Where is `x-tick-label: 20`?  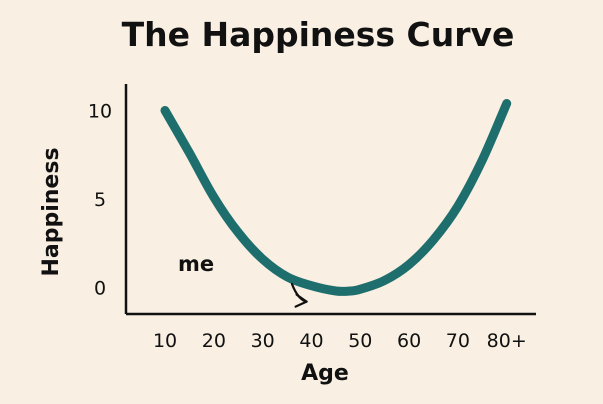
x-tick-label: 20 is located at coordinates (214, 341).